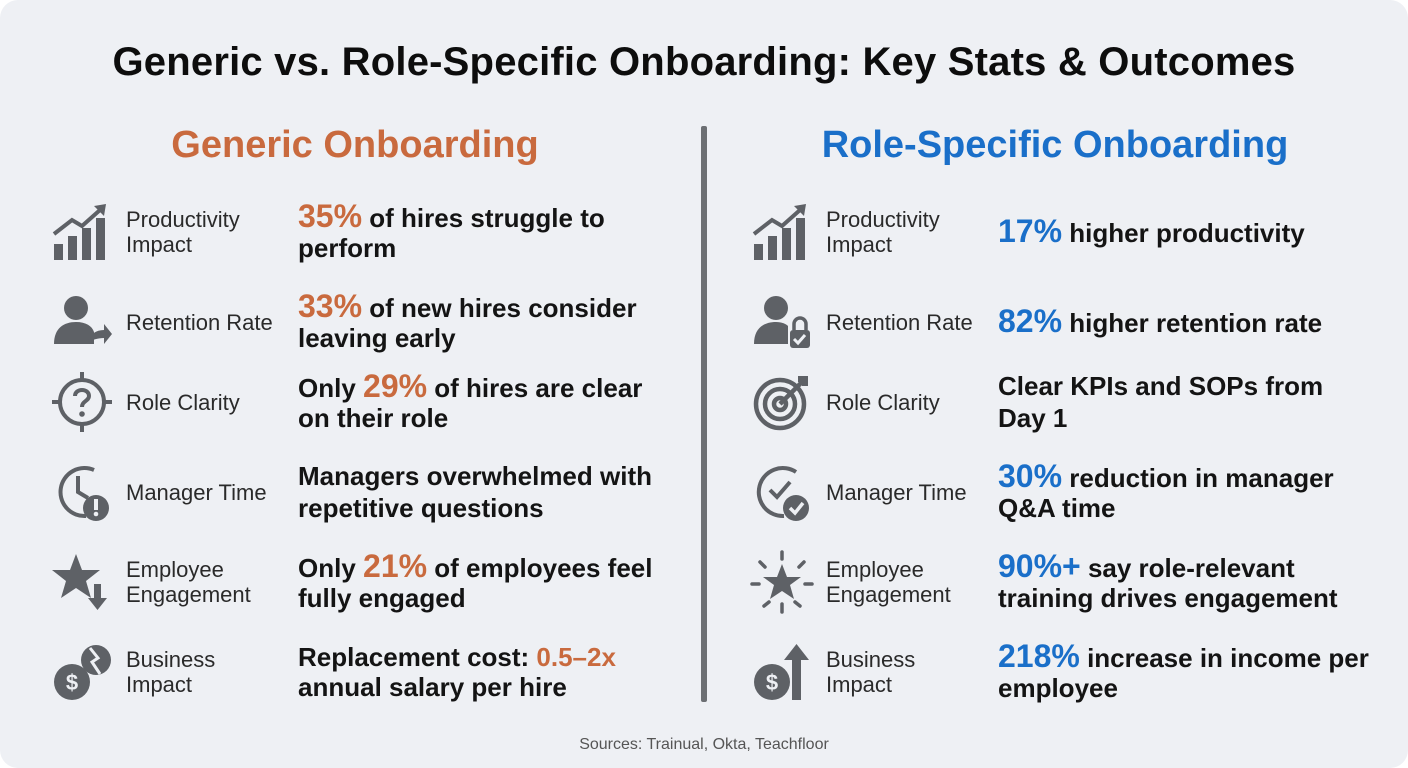 Image resolution: width=1408 pixels, height=768 pixels. I want to click on row-stat: 33% of new hires consider leaving early, so click(467, 320).